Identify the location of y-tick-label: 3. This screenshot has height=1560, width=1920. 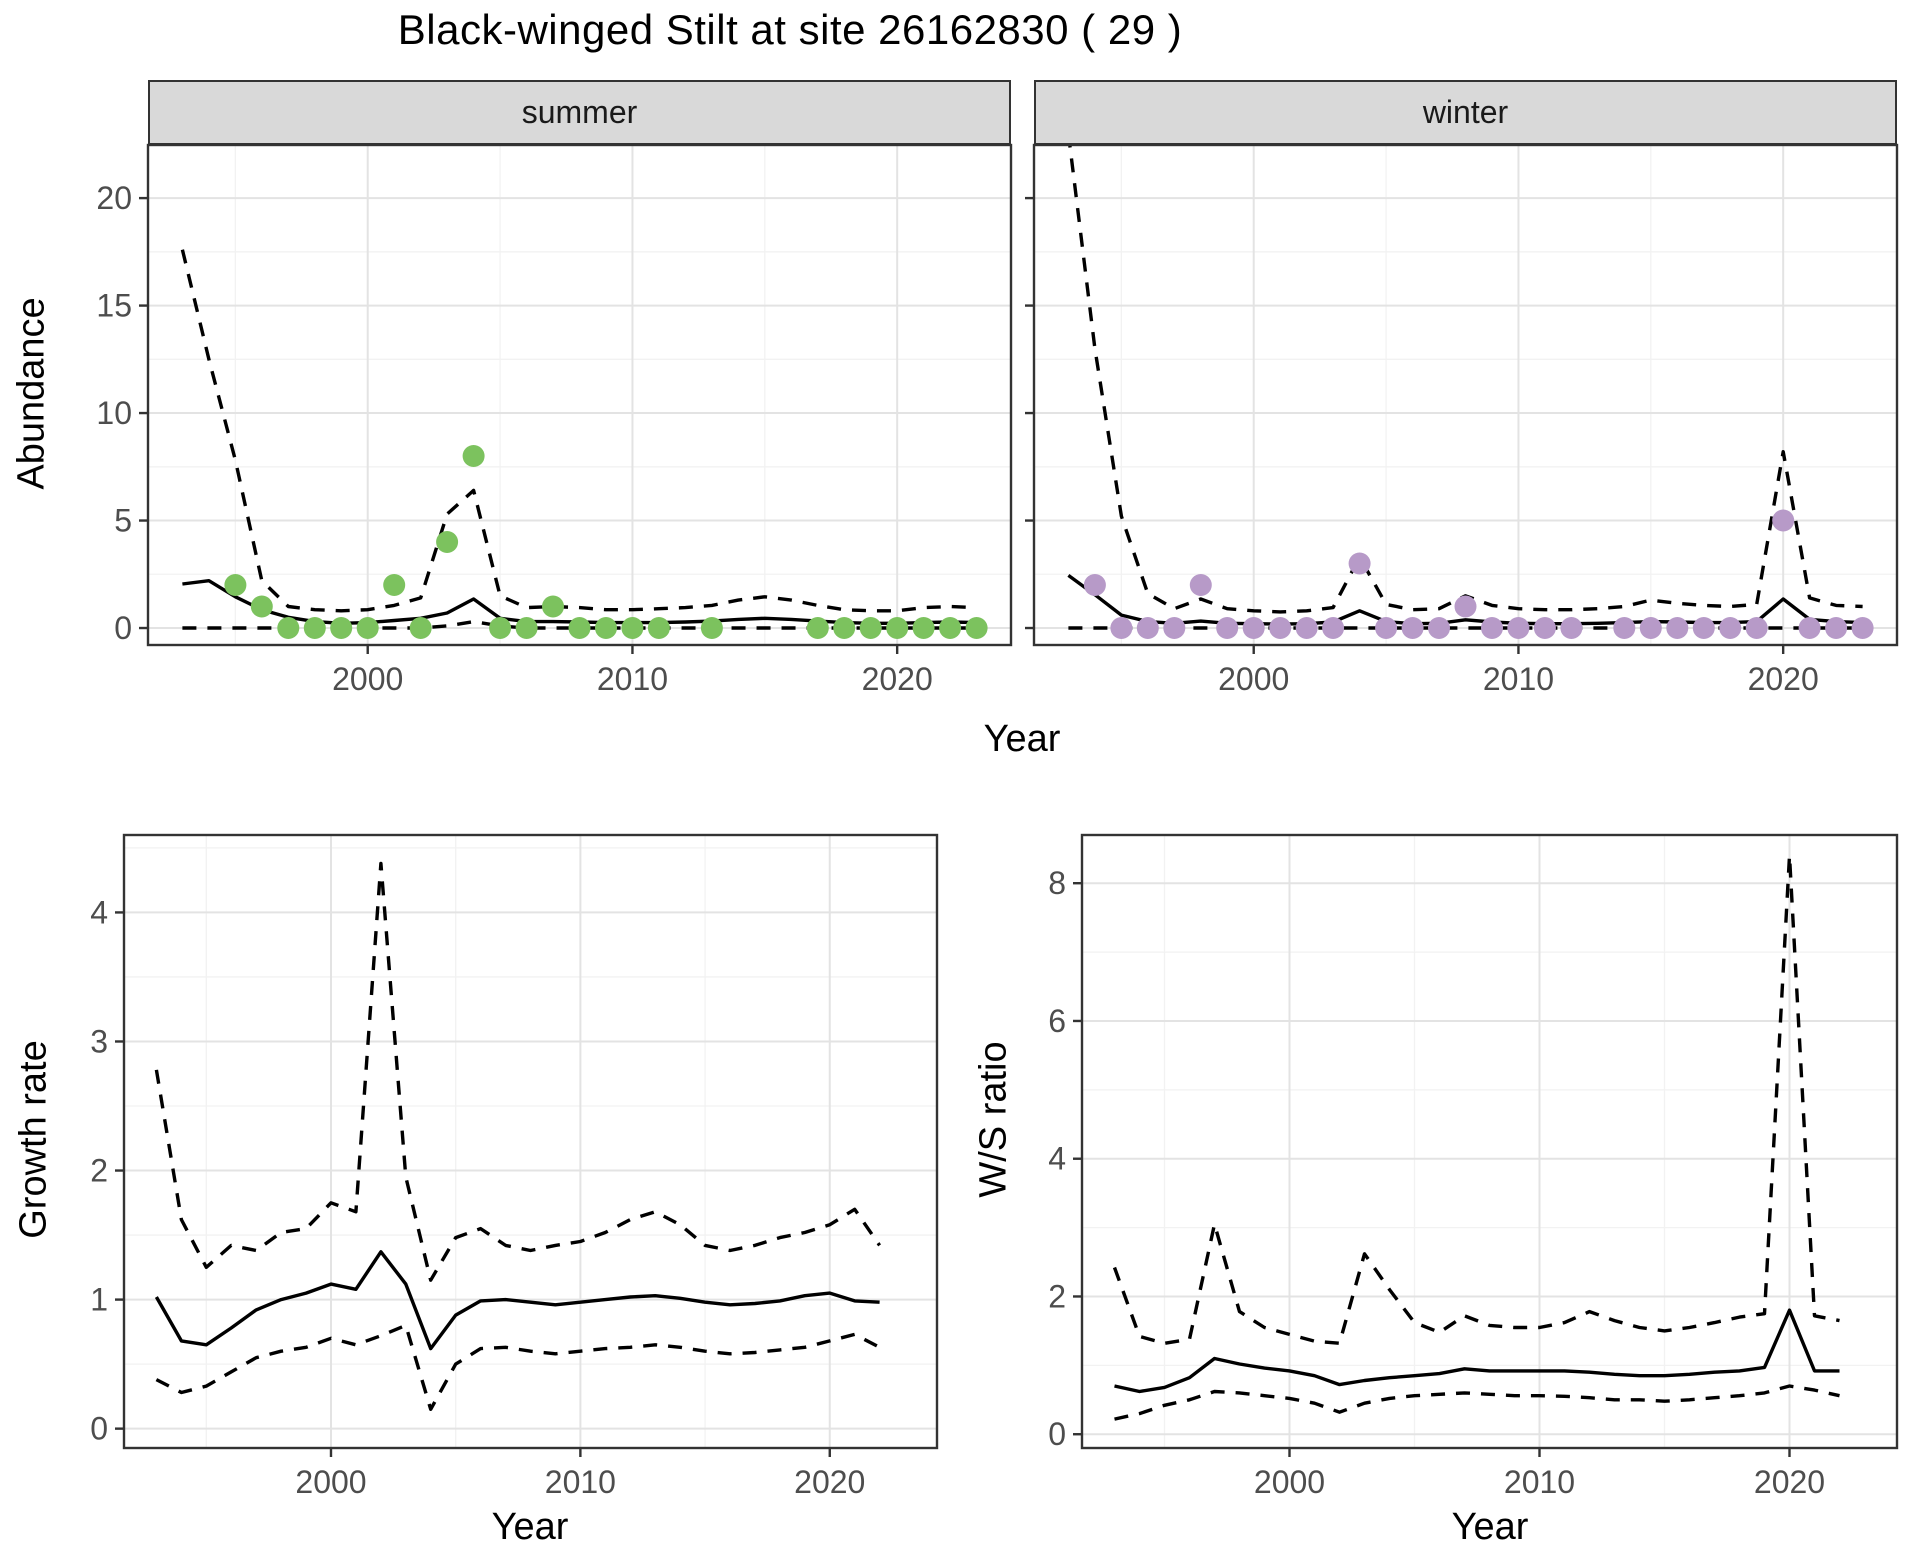
(99, 1041).